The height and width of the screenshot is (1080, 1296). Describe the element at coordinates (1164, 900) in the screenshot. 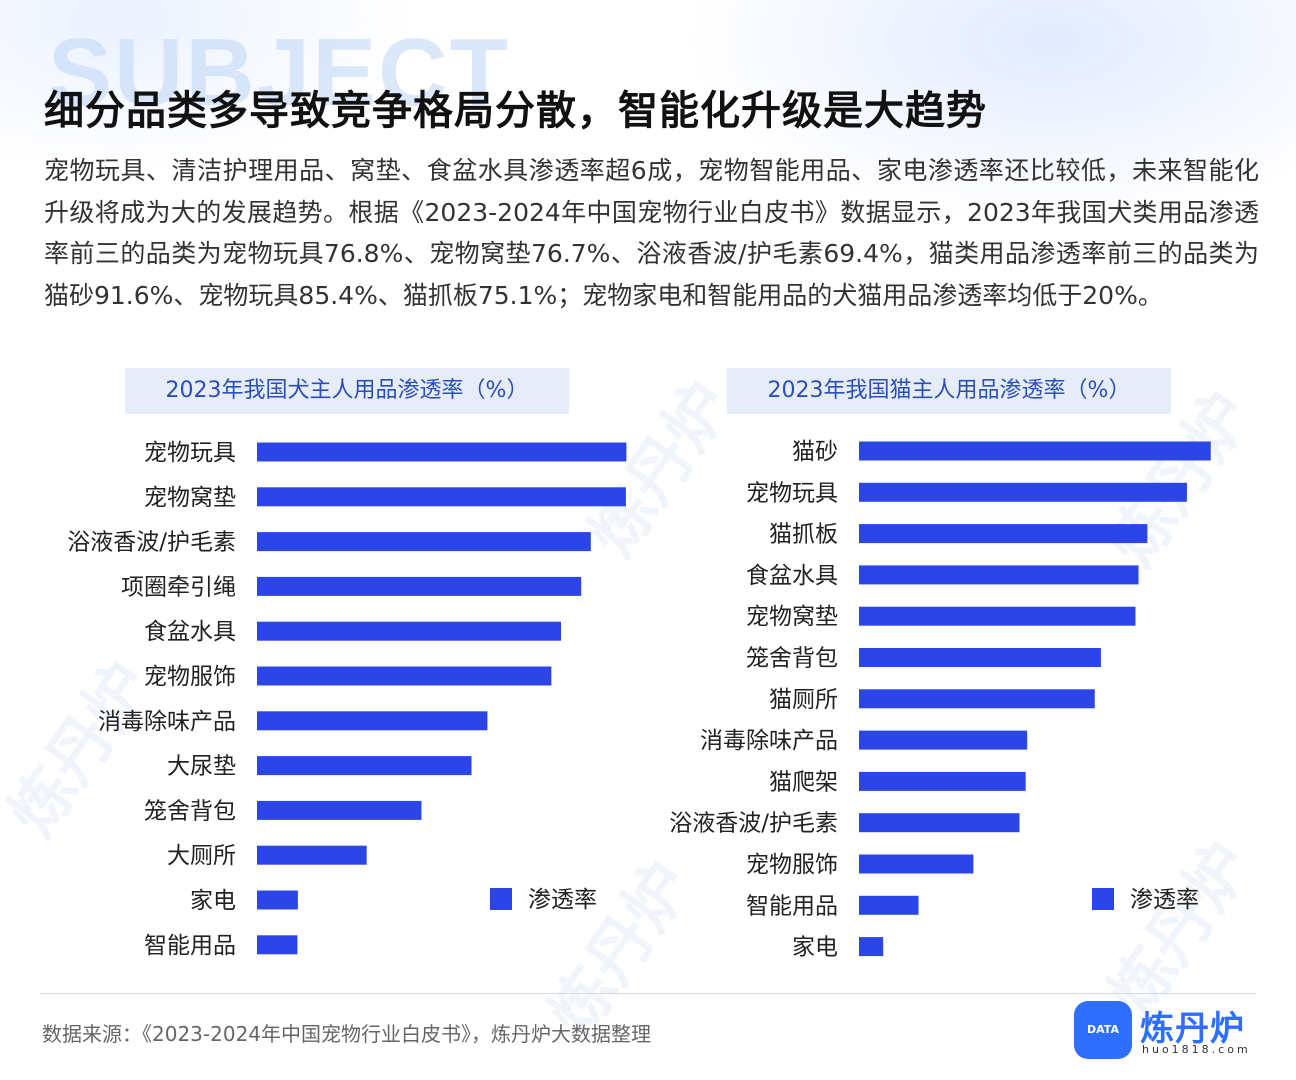

I see `cat-legend-label: 渗透率` at that location.